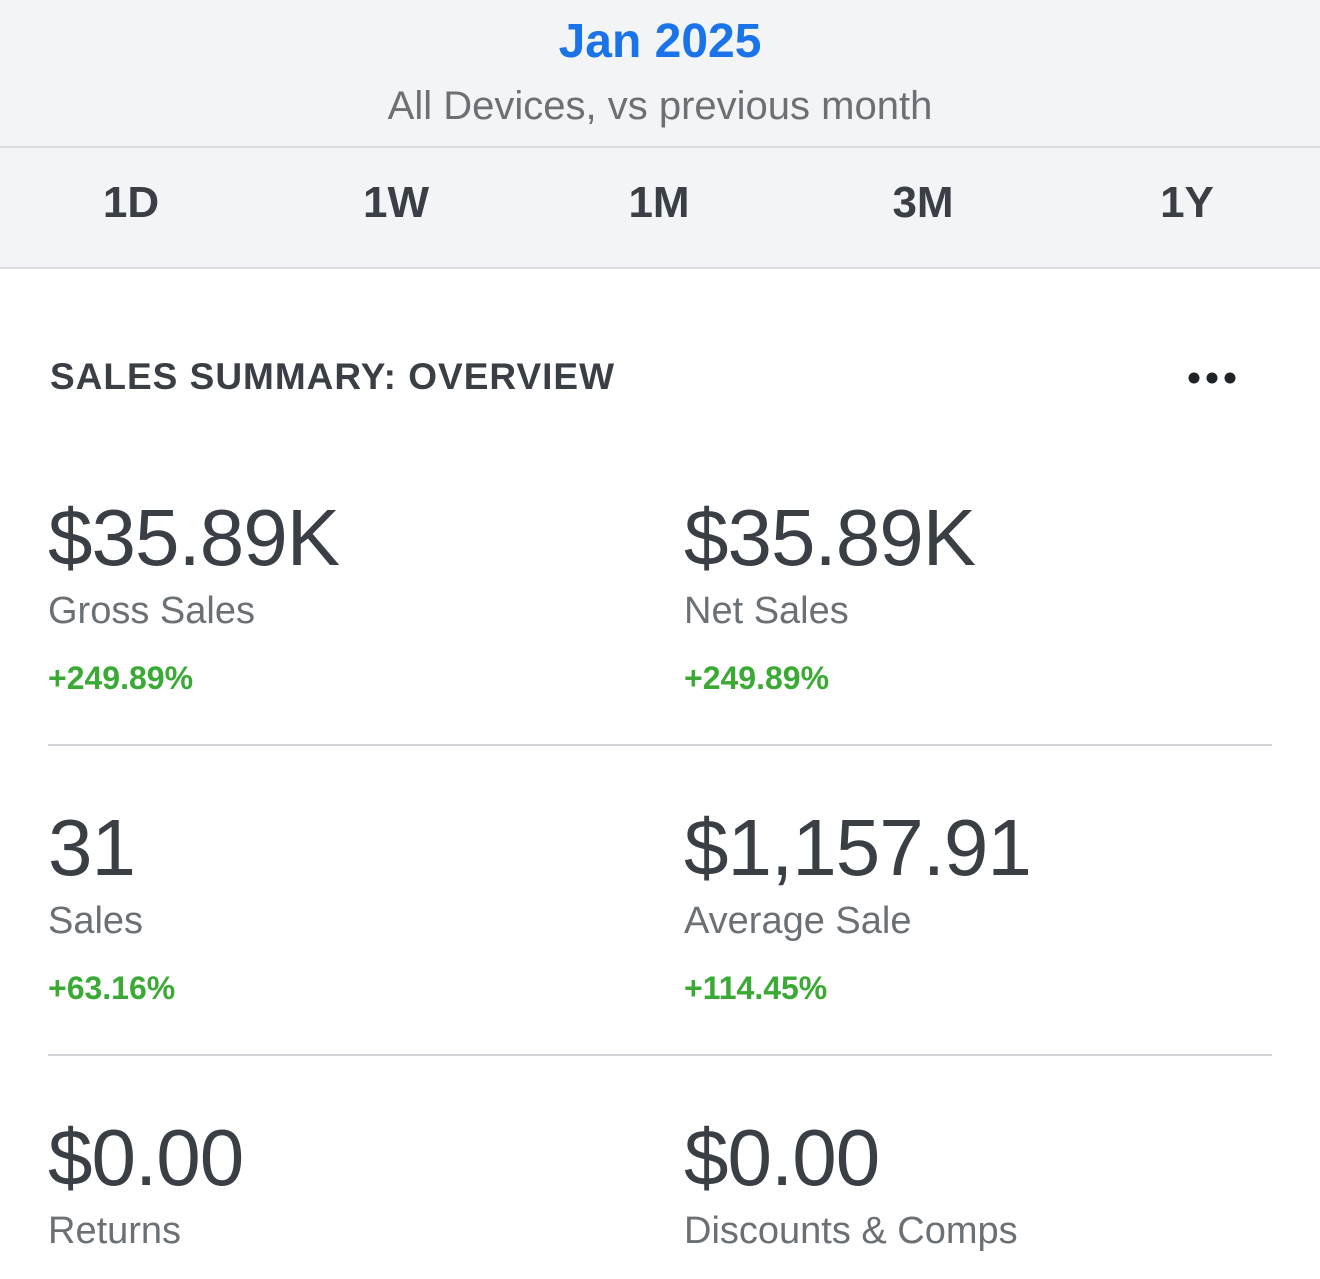 The width and height of the screenshot is (1320, 1279). I want to click on section-title: SALES SUMMARY: OVERVIEW, so click(333, 376).